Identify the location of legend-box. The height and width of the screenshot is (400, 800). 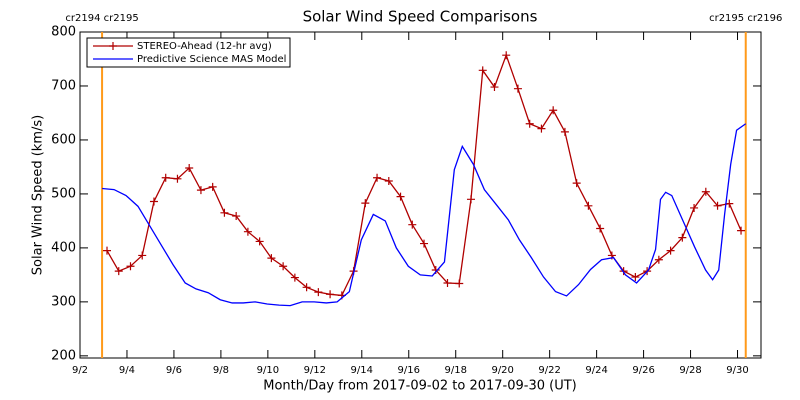
(188, 52).